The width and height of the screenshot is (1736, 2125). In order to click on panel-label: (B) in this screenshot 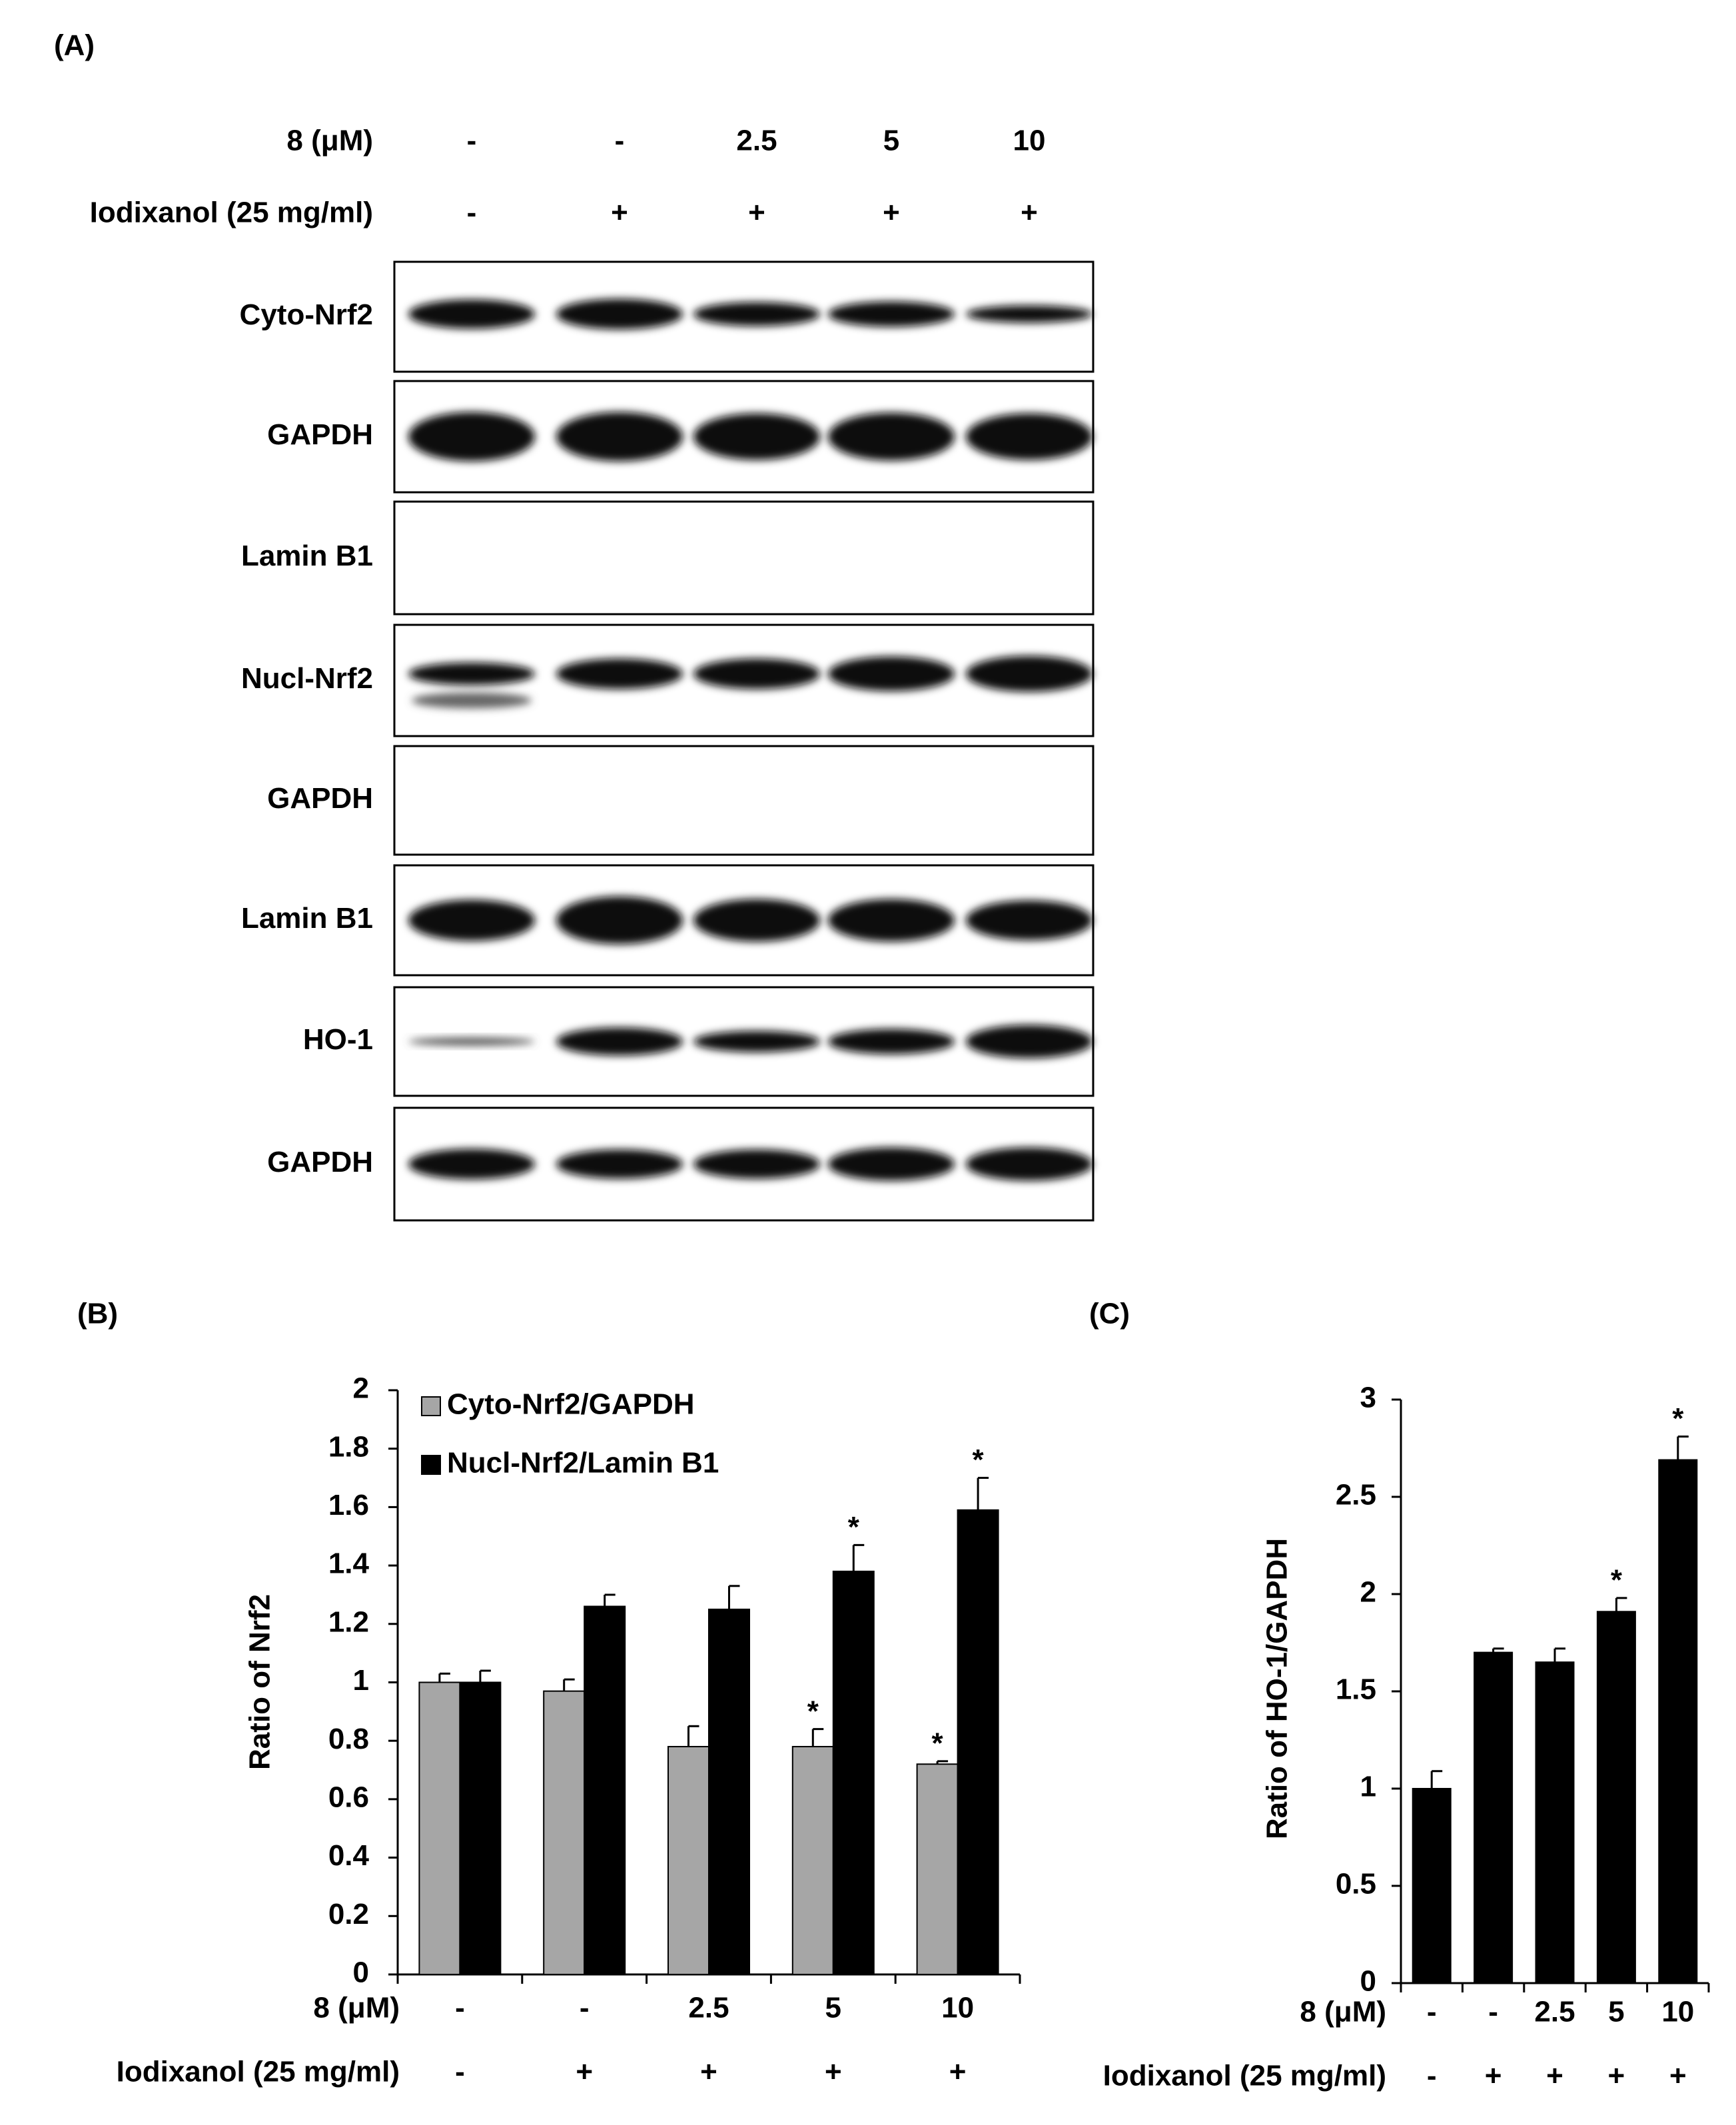, I will do `click(97, 1314)`.